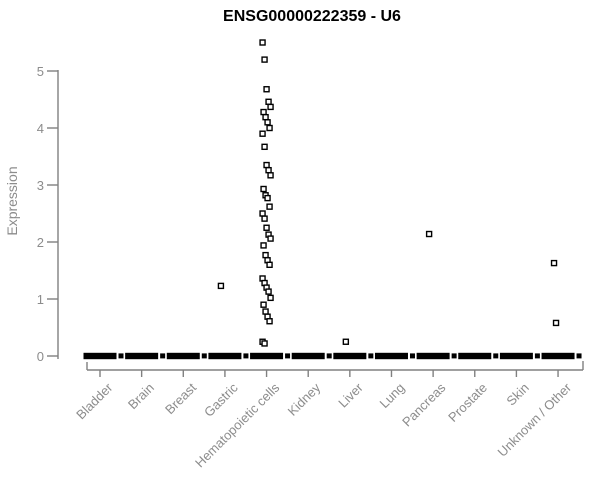 This screenshot has height=500, width=600. I want to click on y-tick-label: 3, so click(40, 185).